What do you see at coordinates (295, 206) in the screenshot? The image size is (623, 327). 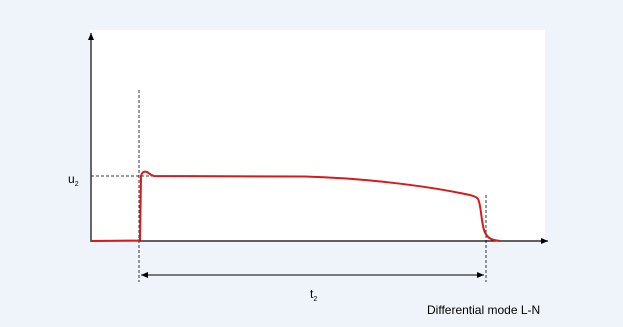 I see `pulse-waveform` at bounding box center [295, 206].